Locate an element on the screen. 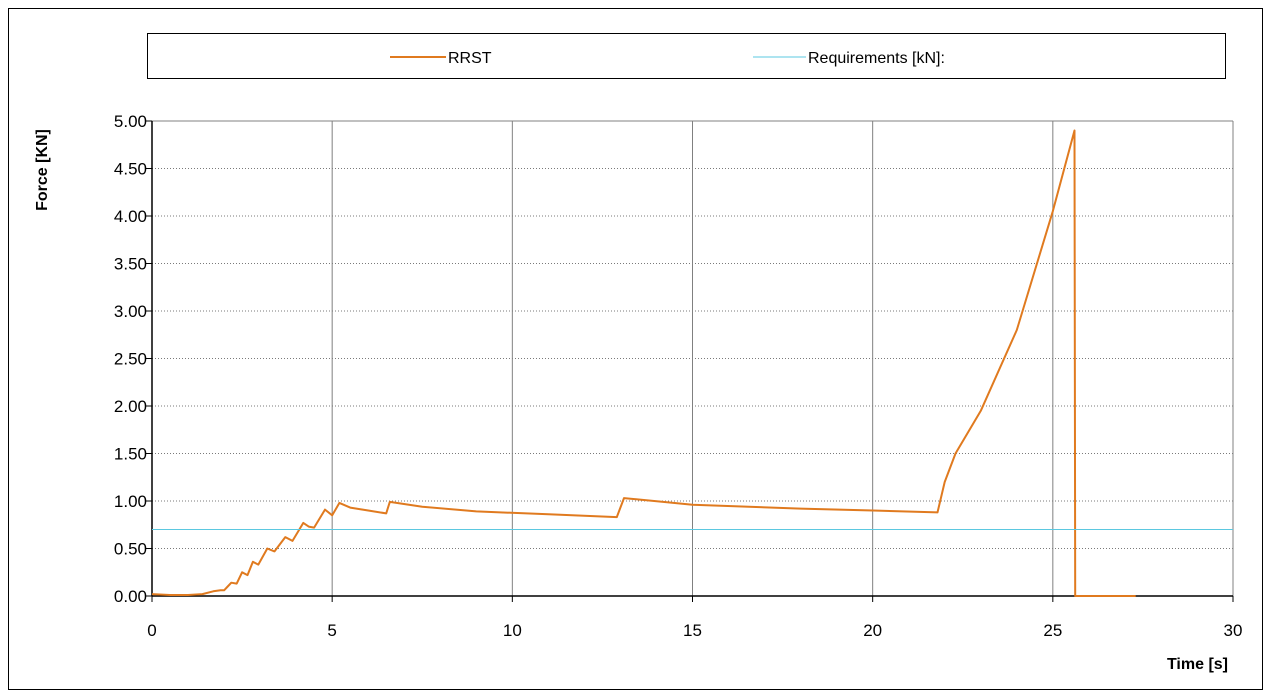 This screenshot has height=698, width=1273. x-tick-label: 5 is located at coordinates (331, 630).